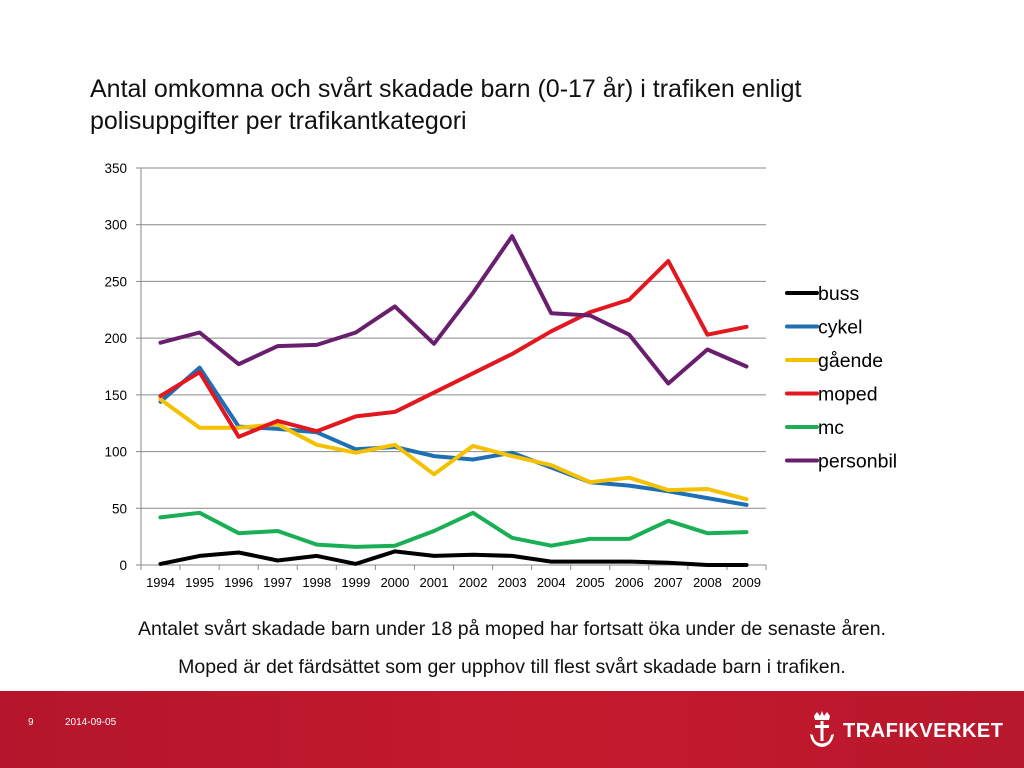 This screenshot has height=768, width=1024. Describe the element at coordinates (115, 281) in the screenshot. I see `y-tick-label: 250` at that location.